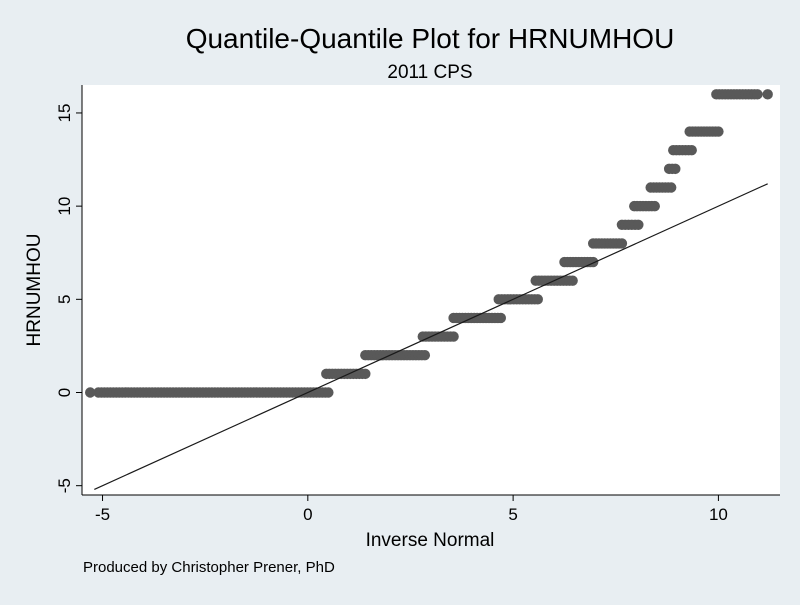 The height and width of the screenshot is (605, 800). Describe the element at coordinates (411, 509) in the screenshot. I see `x-axis-ticks: -5 0 5 10` at that location.